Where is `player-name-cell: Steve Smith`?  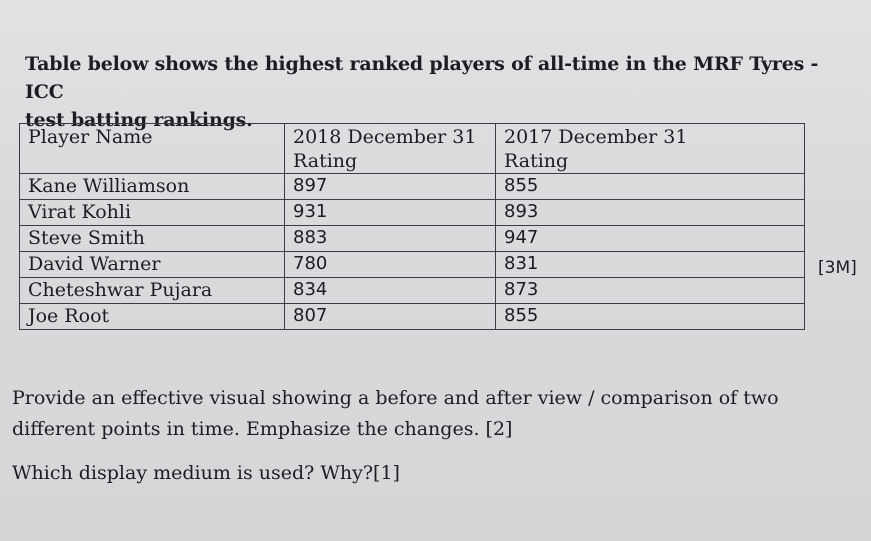 player-name-cell: Steve Smith is located at coordinates (152, 238).